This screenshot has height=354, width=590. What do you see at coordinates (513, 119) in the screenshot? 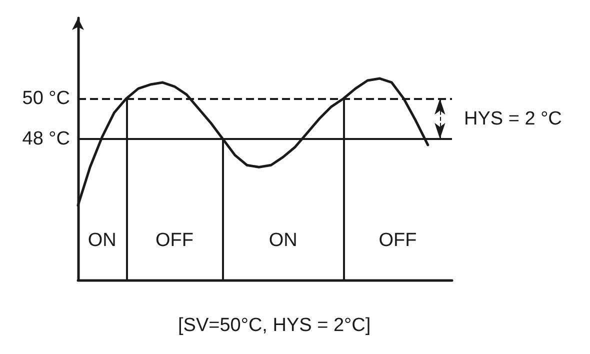
I see `text: HYS = 2 °C` at bounding box center [513, 119].